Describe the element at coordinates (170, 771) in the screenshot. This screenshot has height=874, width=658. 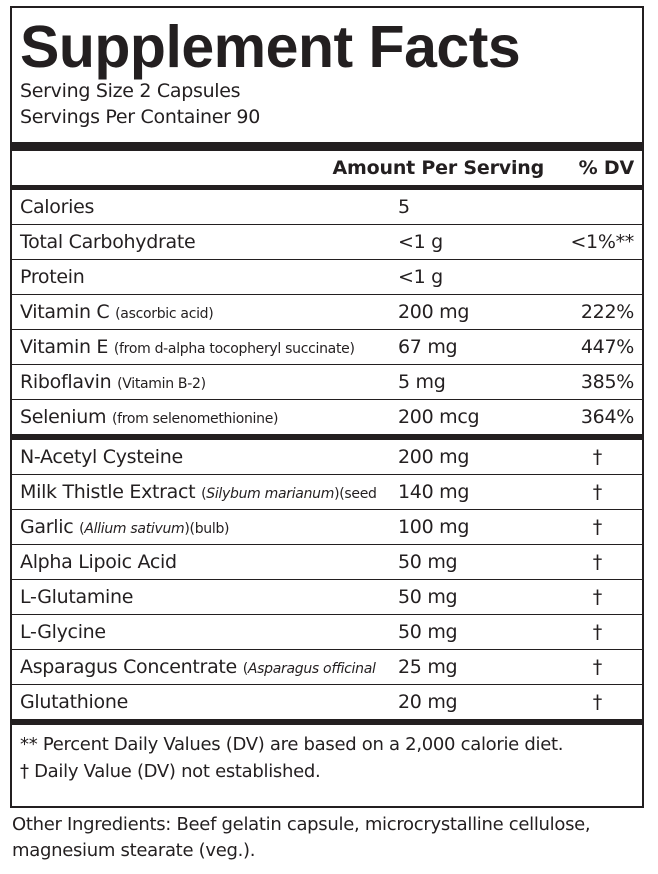
I see `dagger-footnote: † Daily Value (DV) not established.` at that location.